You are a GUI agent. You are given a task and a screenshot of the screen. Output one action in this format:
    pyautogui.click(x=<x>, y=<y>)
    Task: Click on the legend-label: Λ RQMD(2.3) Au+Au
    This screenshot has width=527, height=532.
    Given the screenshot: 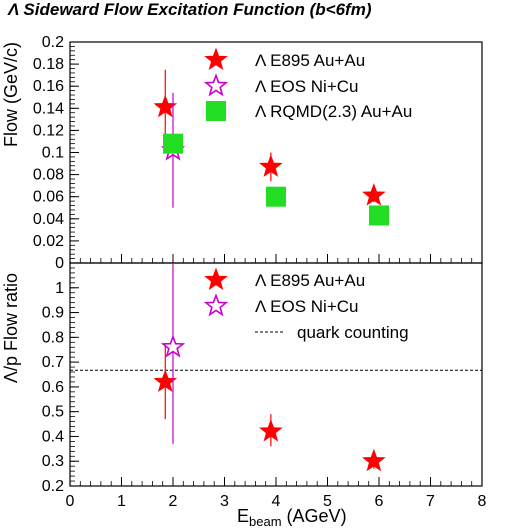 What is the action you would take?
    pyautogui.click(x=333, y=111)
    